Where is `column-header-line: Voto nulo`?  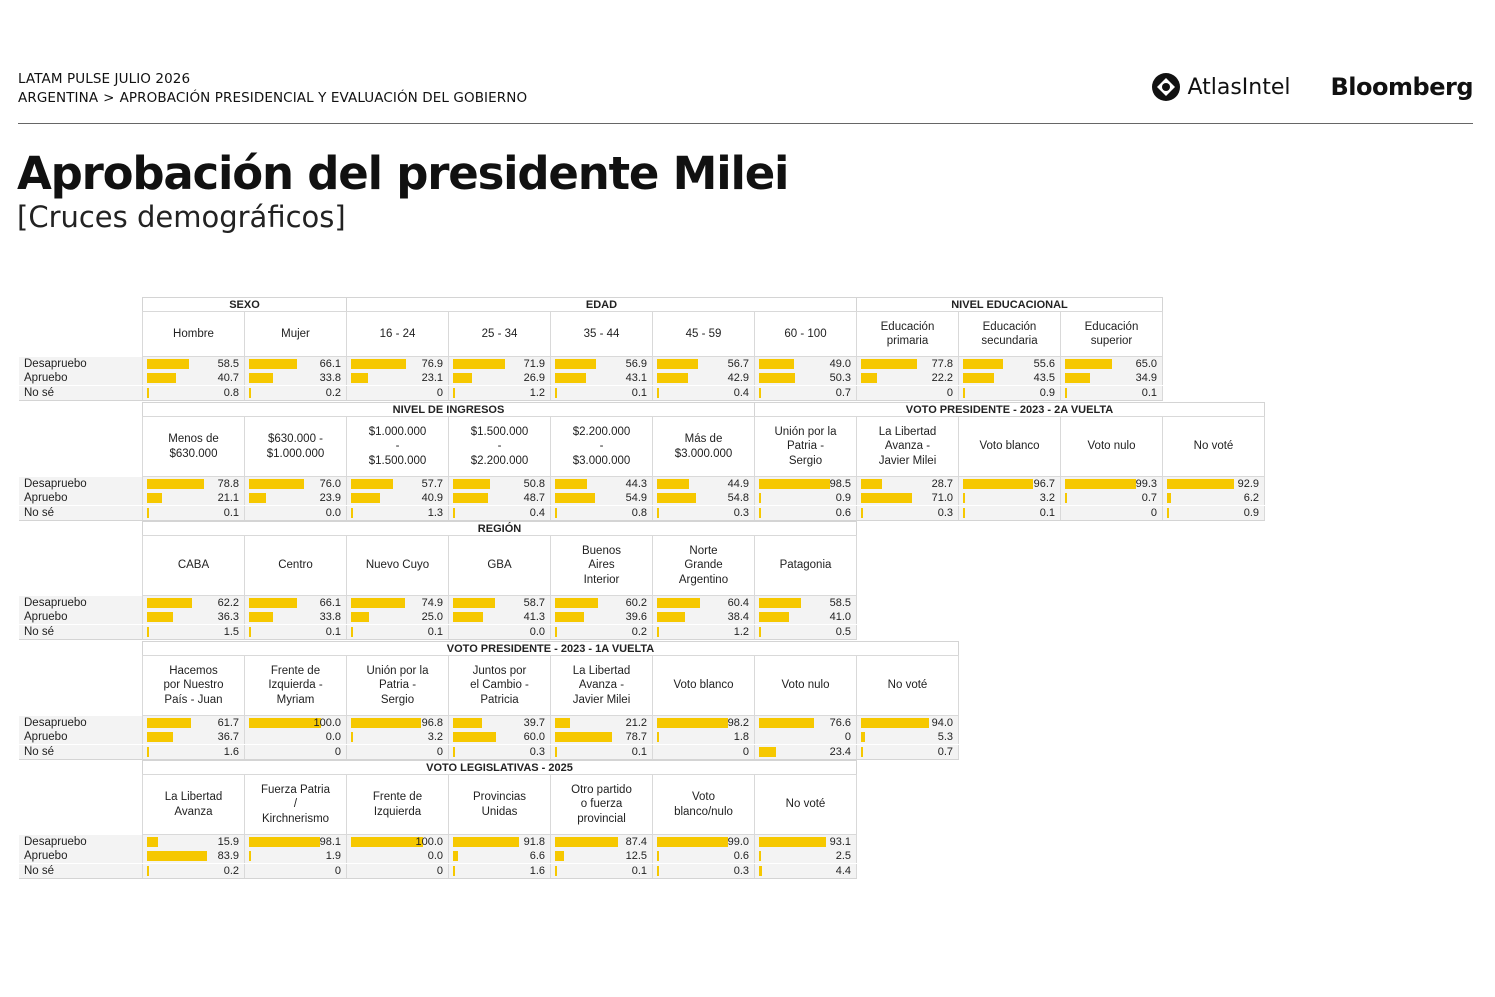
column-header-line: Voto nulo is located at coordinates (805, 685).